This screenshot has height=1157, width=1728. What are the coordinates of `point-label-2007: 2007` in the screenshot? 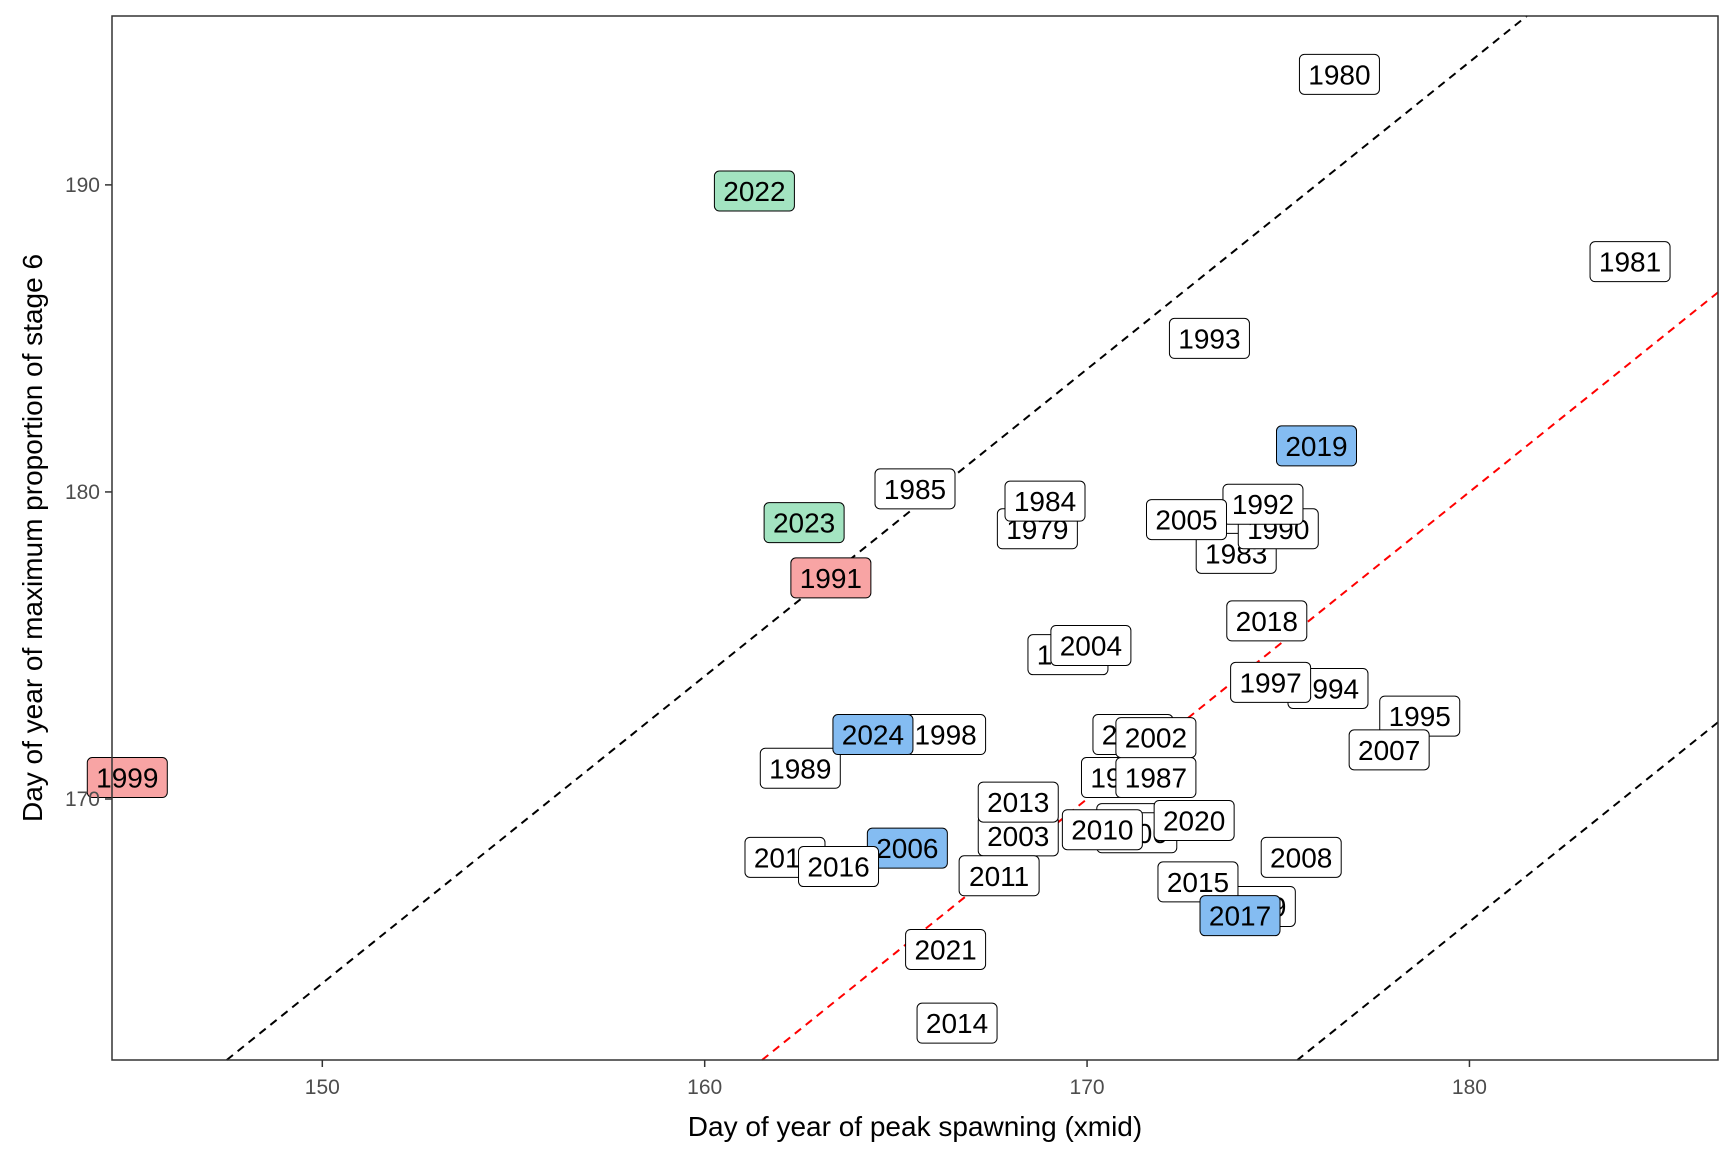 It's located at (1389, 750).